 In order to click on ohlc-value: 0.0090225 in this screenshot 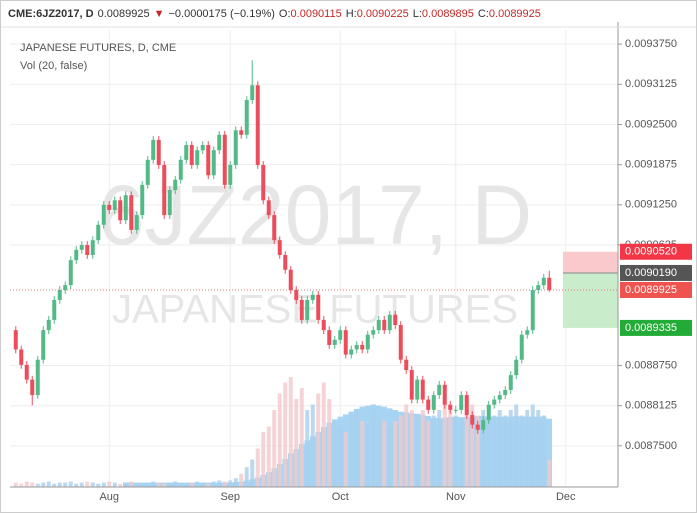, I will do `click(382, 14)`.